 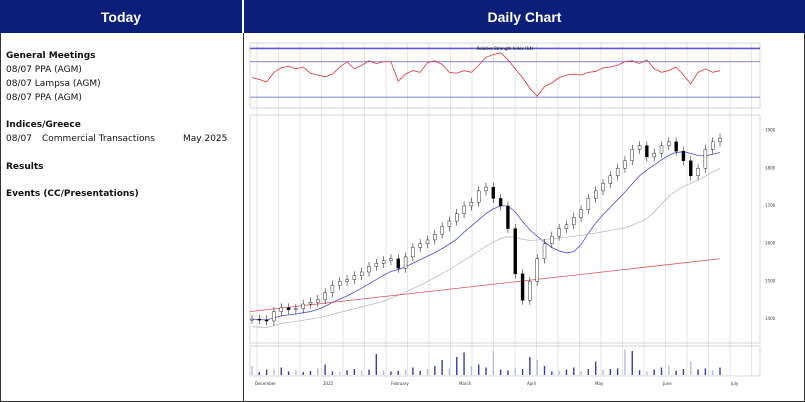 I want to click on rsi-line, so click(x=486, y=74).